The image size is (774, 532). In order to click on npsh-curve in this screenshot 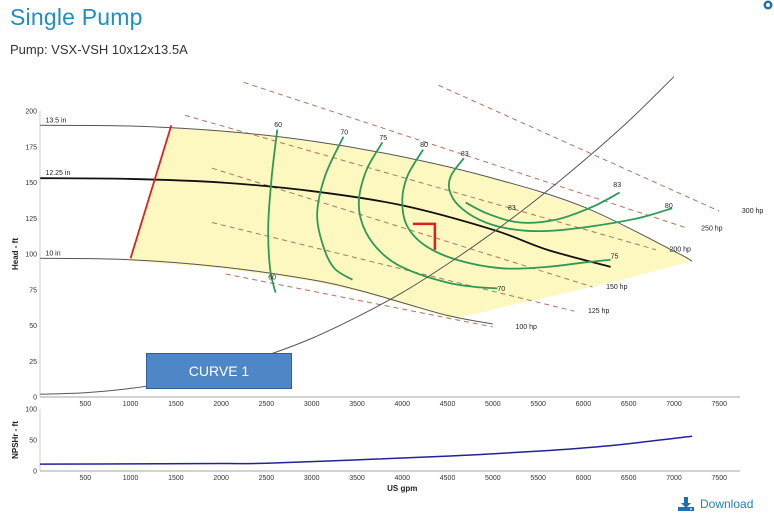, I will do `click(366, 450)`.